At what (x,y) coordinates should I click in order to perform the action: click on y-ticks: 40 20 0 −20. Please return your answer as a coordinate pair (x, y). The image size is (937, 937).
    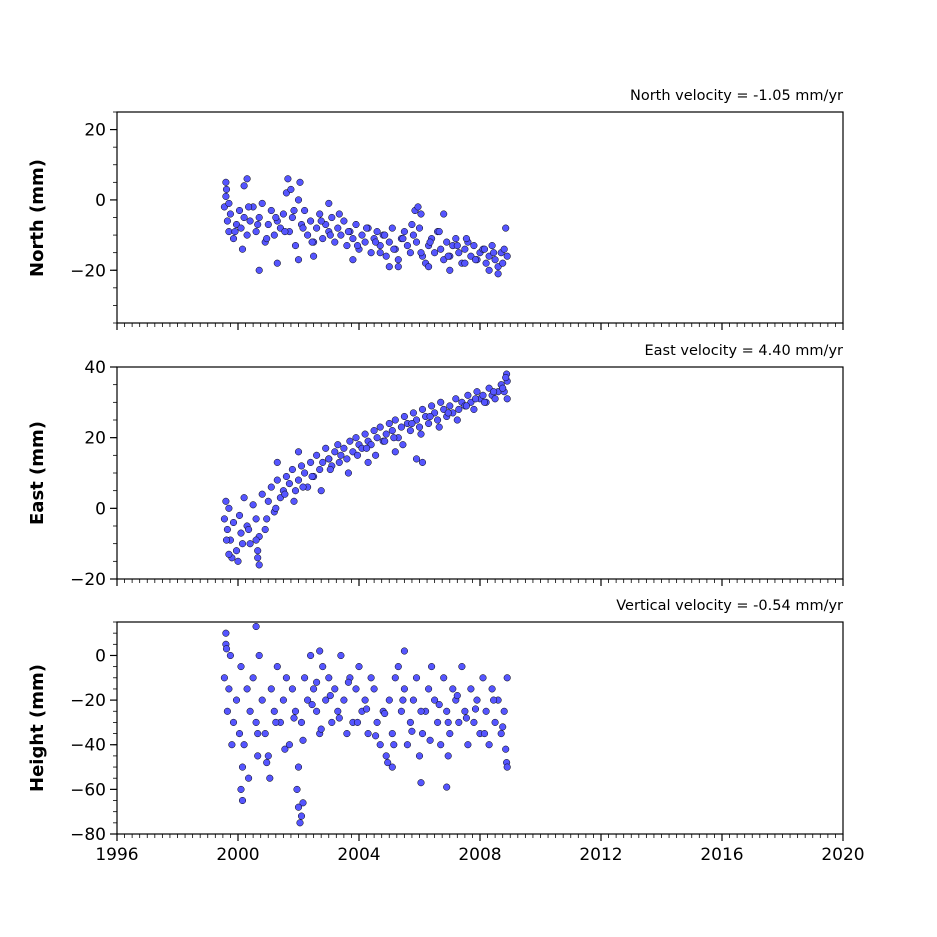
    Looking at the image, I should click on (93, 474).